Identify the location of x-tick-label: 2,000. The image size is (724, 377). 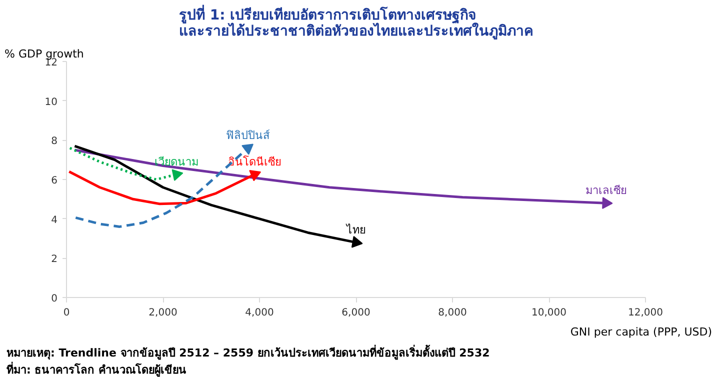
(163, 313).